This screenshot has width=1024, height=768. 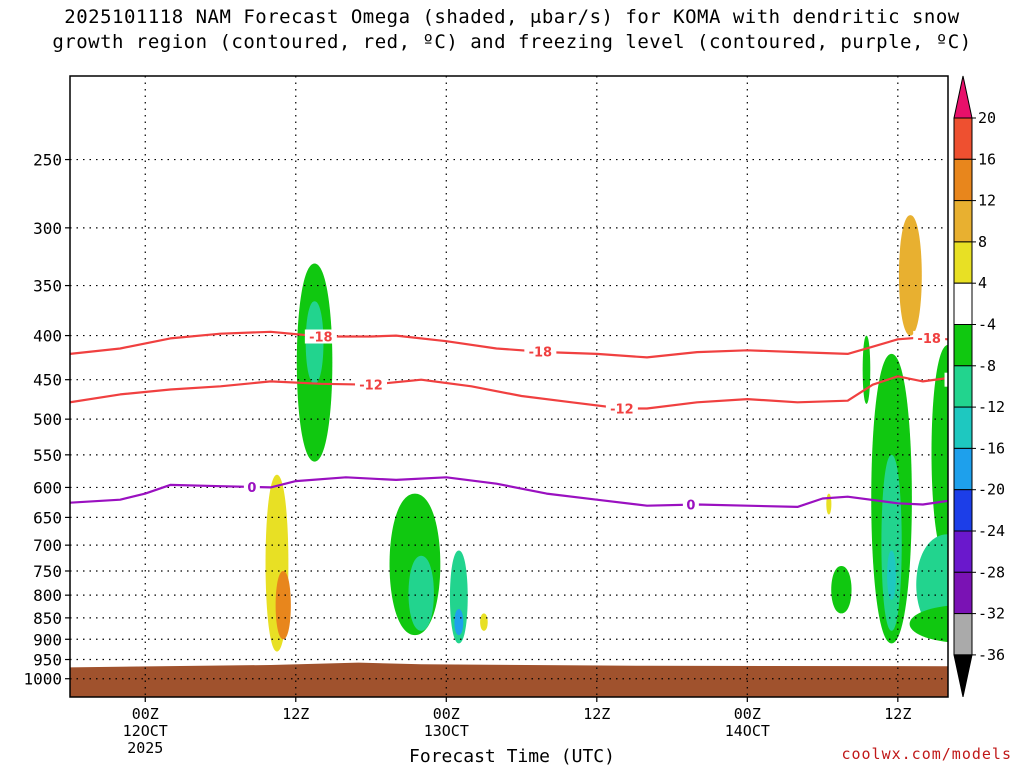 What do you see at coordinates (145, 731) in the screenshot?
I see `x-tick-label: 12OCT` at bounding box center [145, 731].